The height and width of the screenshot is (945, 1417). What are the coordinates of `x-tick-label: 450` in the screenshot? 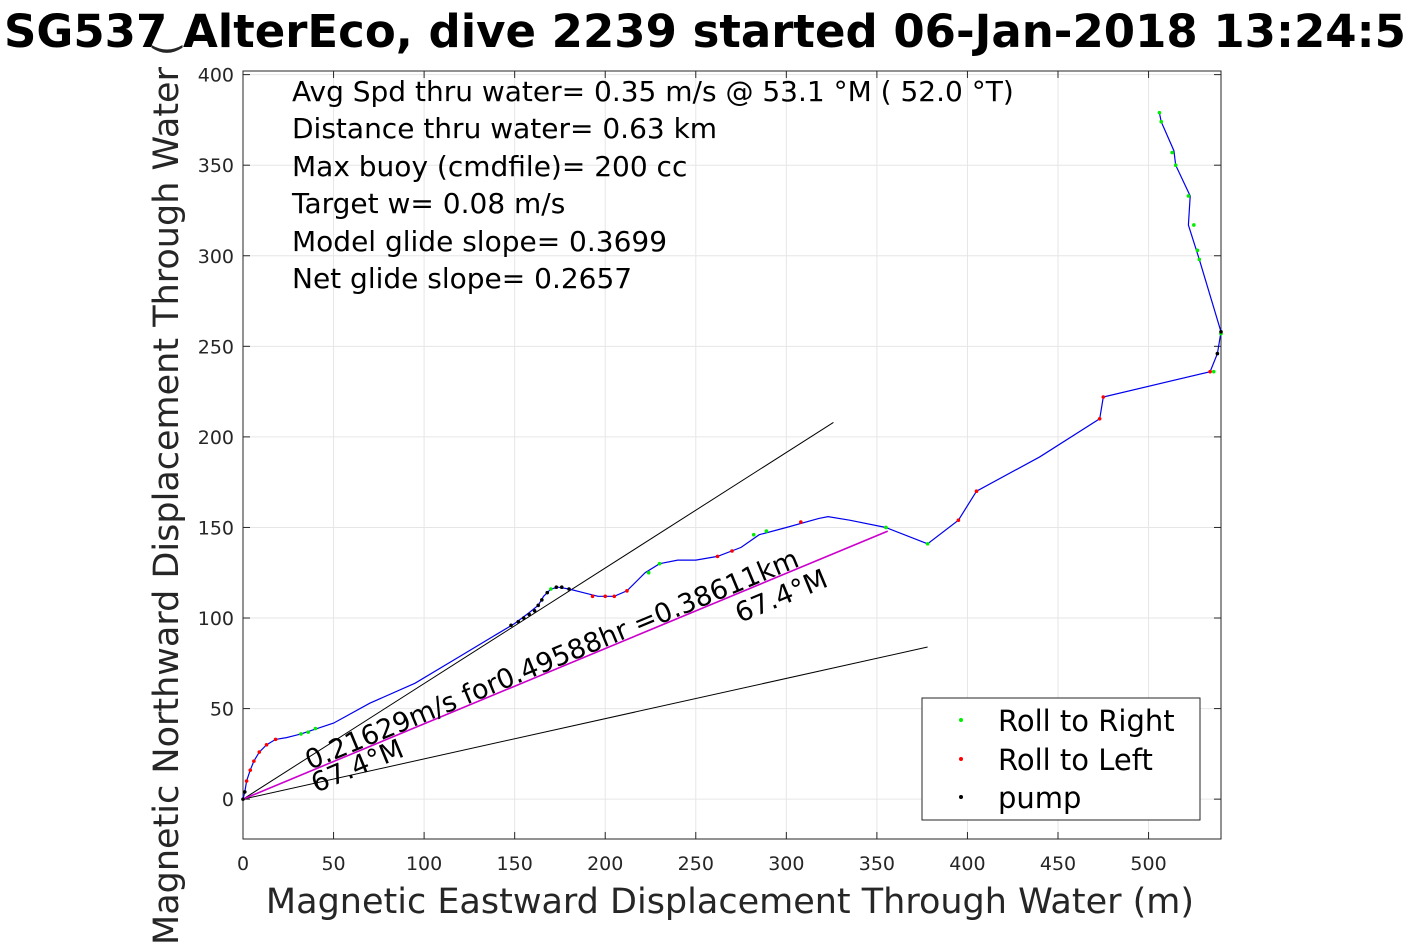 It's located at (1058, 864).